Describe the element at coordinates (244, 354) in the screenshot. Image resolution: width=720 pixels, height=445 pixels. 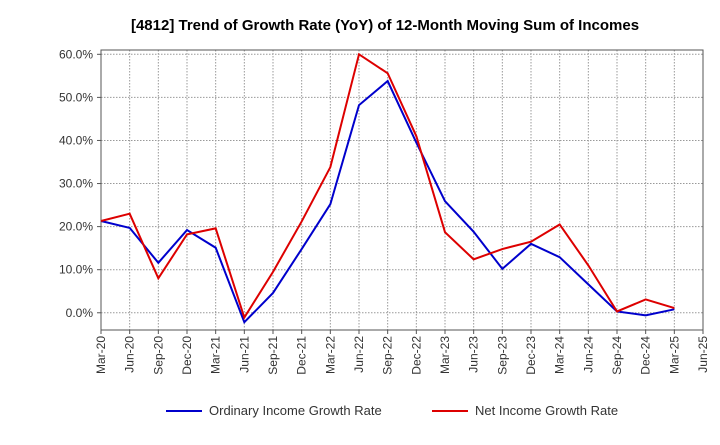
I see `x-tick-label: Jun-21` at that location.